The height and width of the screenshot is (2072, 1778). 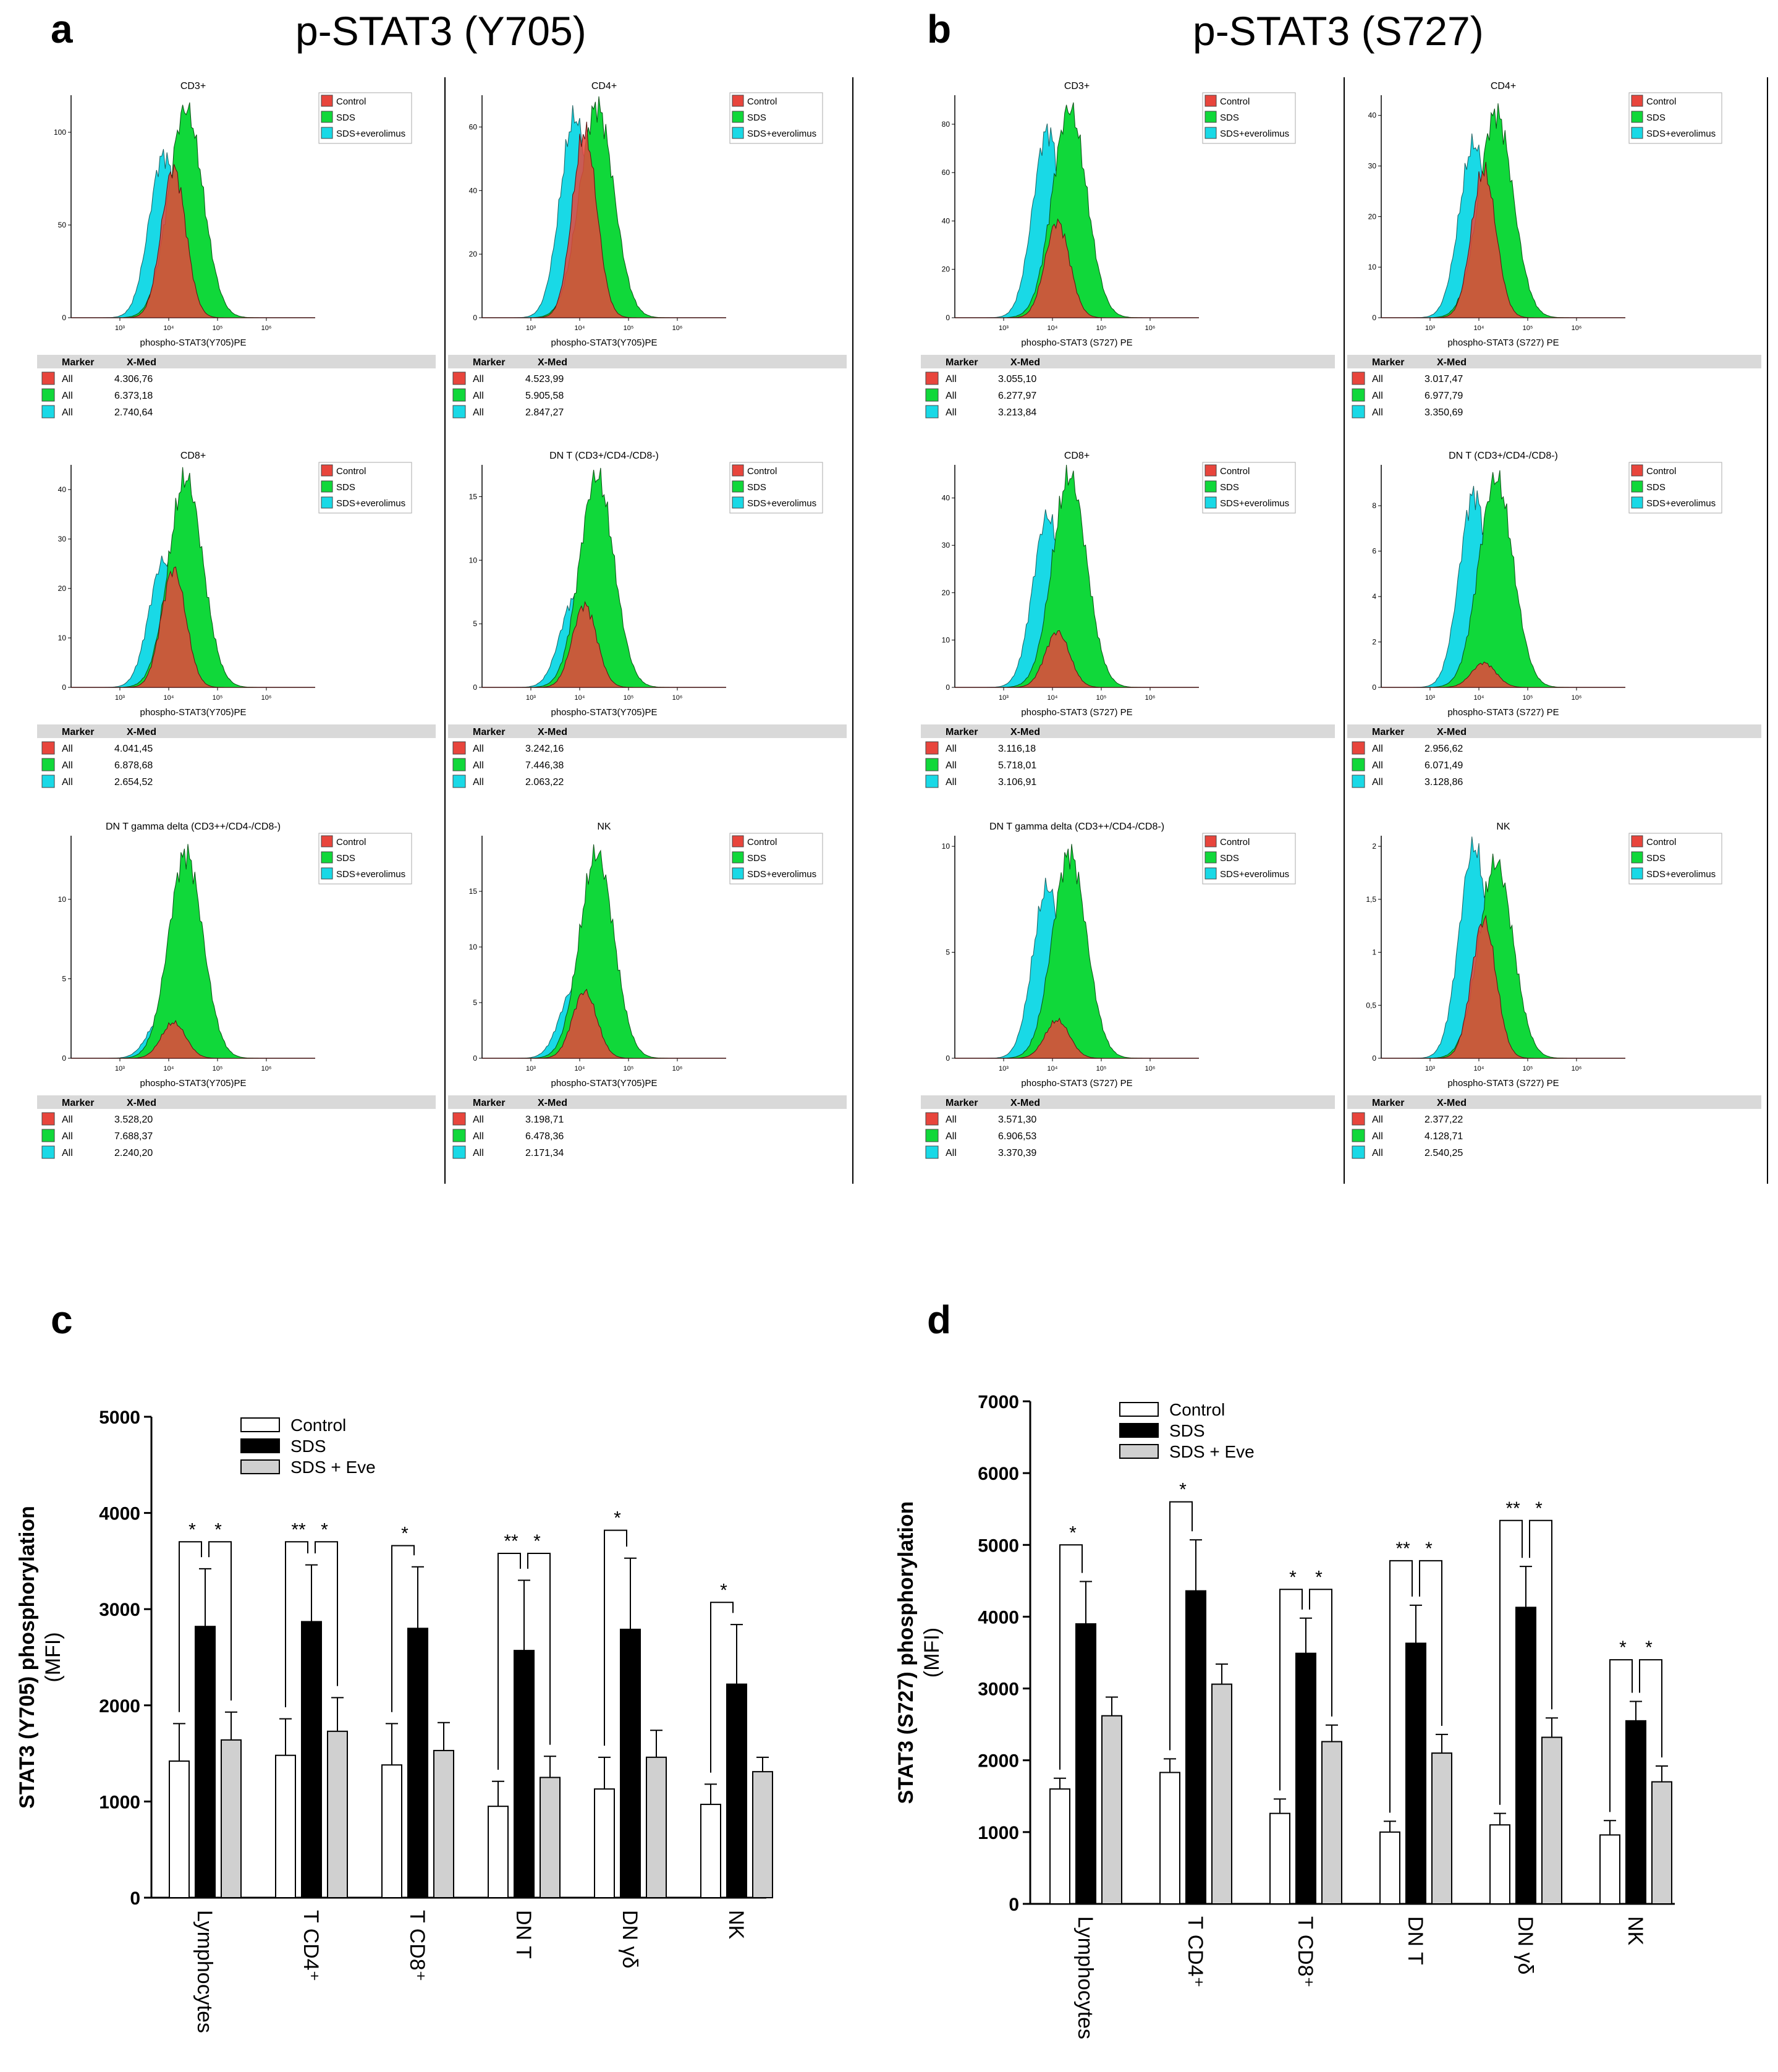 I want to click on category-label: Lymphocytes, so click(x=1085, y=1977).